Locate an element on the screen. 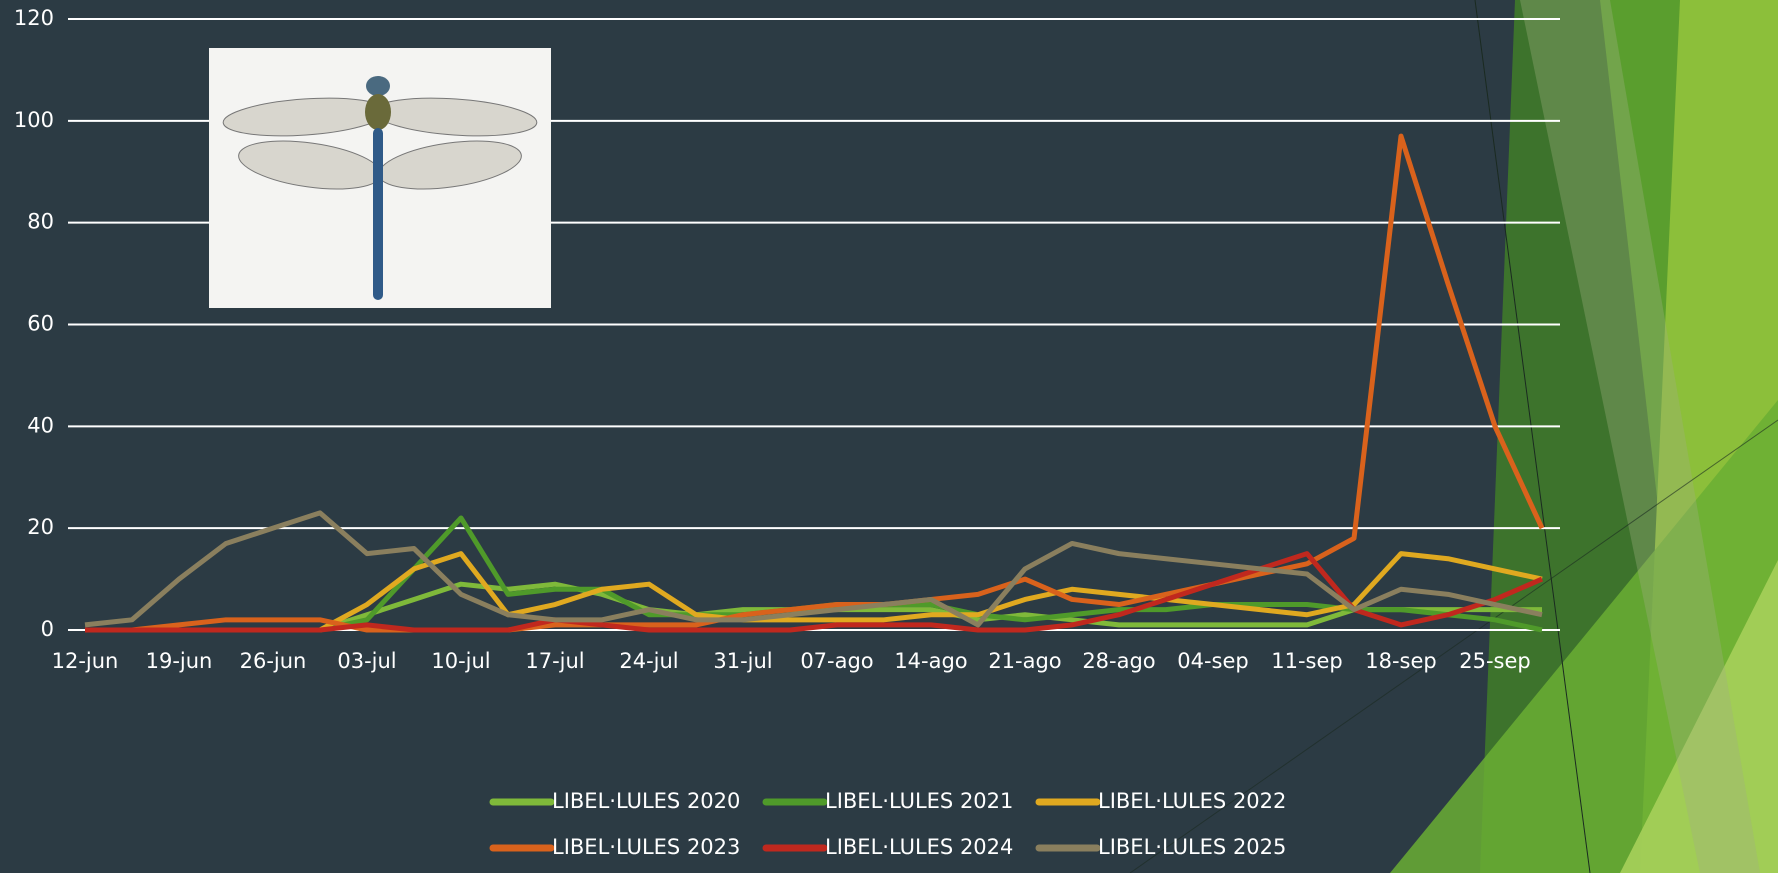 The height and width of the screenshot is (873, 1778). y-tick-label: 120 is located at coordinates (34, 18).